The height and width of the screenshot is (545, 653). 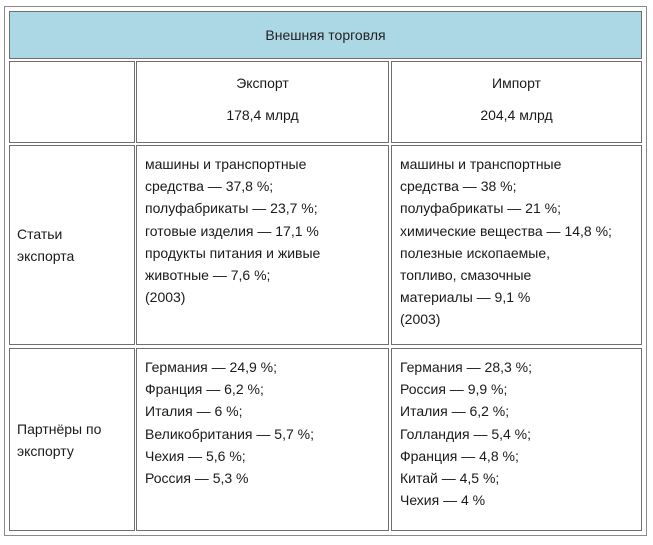 I want to click on list-item: Великобритания — 5,7 %;, so click(x=229, y=433).